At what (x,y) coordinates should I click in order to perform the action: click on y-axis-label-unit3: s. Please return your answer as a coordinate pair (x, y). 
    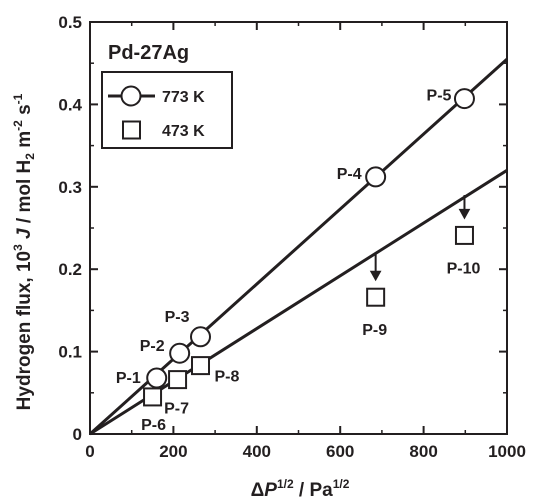
    Looking at the image, I should click on (24, 112).